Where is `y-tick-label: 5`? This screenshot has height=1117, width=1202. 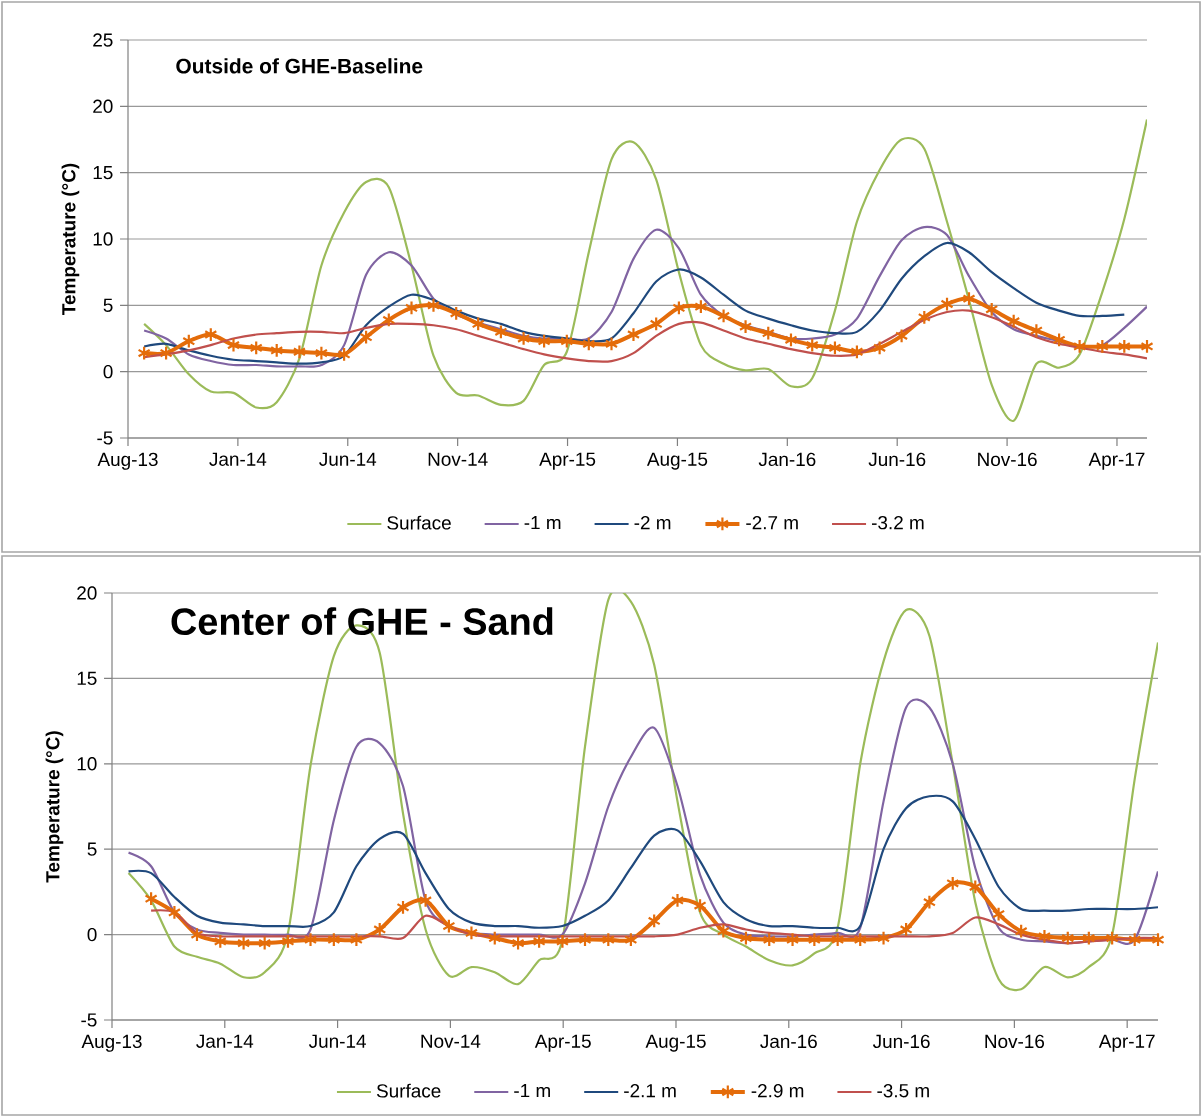 y-tick-label: 5 is located at coordinates (108, 305).